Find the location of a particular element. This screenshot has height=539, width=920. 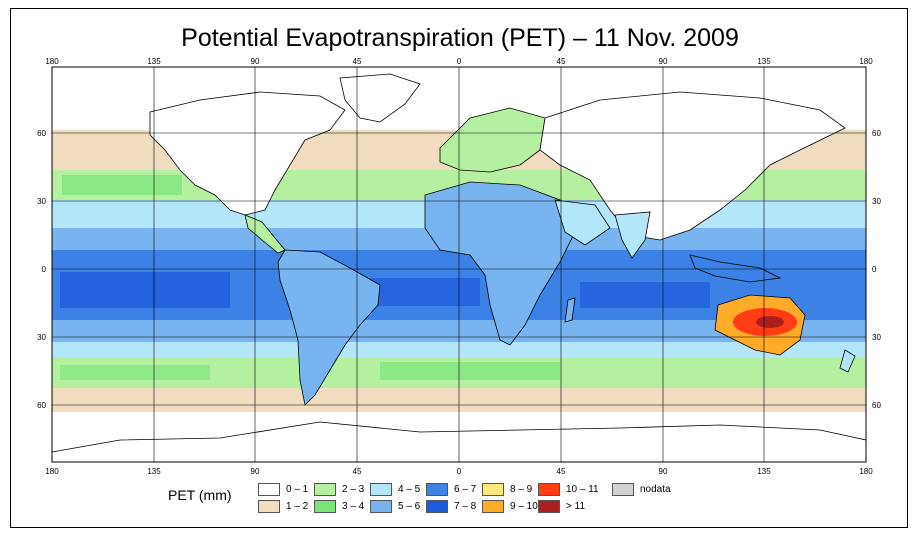

legend-label: 0 – 1 is located at coordinates (297, 489).